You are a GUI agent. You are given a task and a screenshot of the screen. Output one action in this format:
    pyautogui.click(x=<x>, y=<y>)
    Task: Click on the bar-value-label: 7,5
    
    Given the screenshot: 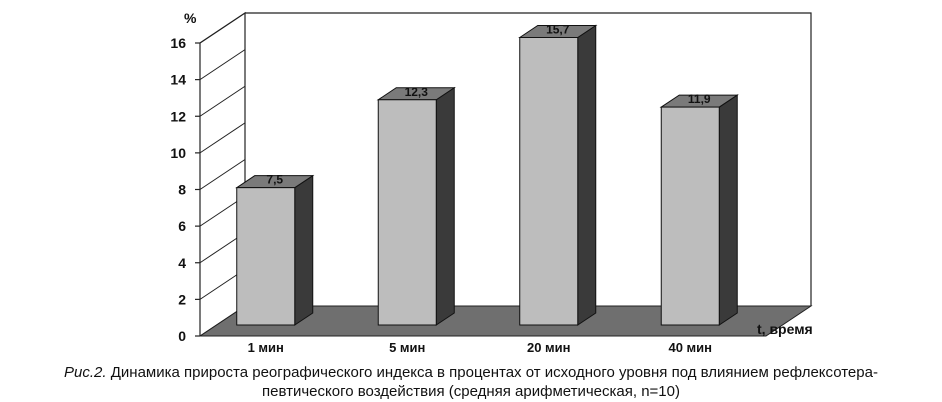 What is the action you would take?
    pyautogui.click(x=274, y=180)
    